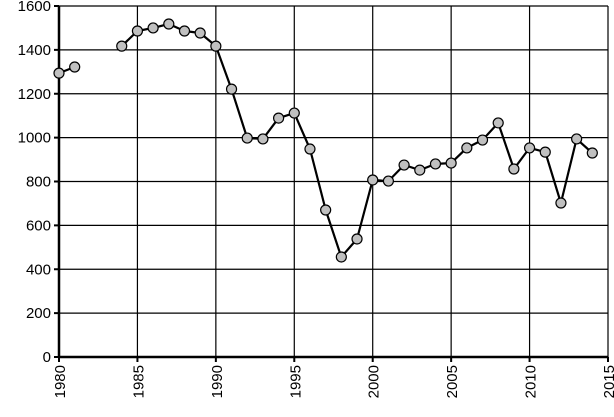  What do you see at coordinates (217, 381) in the screenshot?
I see `x-tick-label: 1990` at bounding box center [217, 381].